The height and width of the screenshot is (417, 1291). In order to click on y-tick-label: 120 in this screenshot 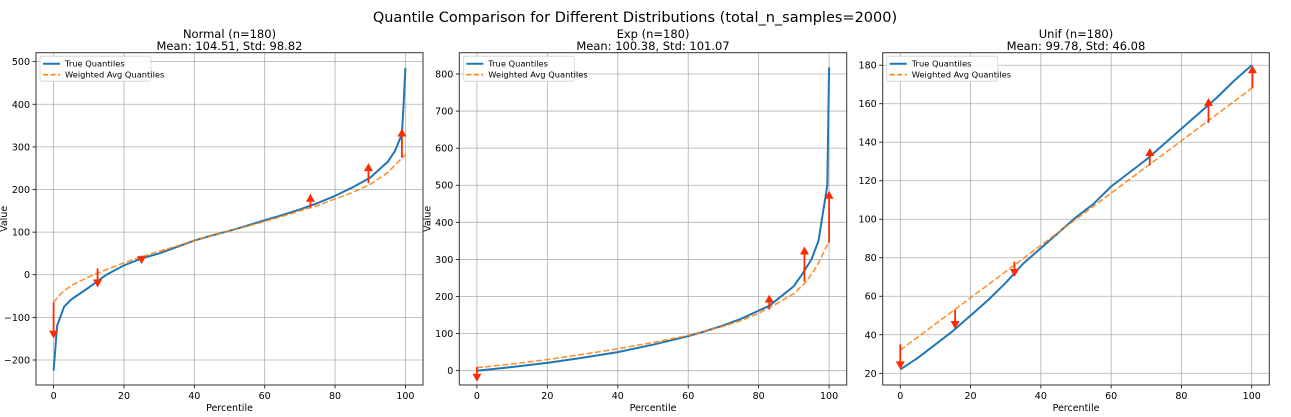, I will do `click(868, 181)`.